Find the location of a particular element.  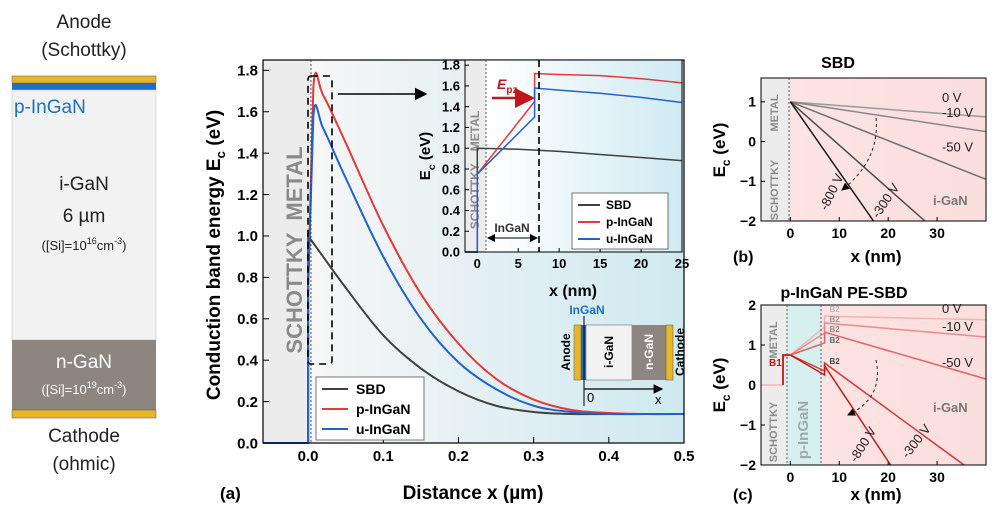

epz-label: Epz is located at coordinates (507, 86).